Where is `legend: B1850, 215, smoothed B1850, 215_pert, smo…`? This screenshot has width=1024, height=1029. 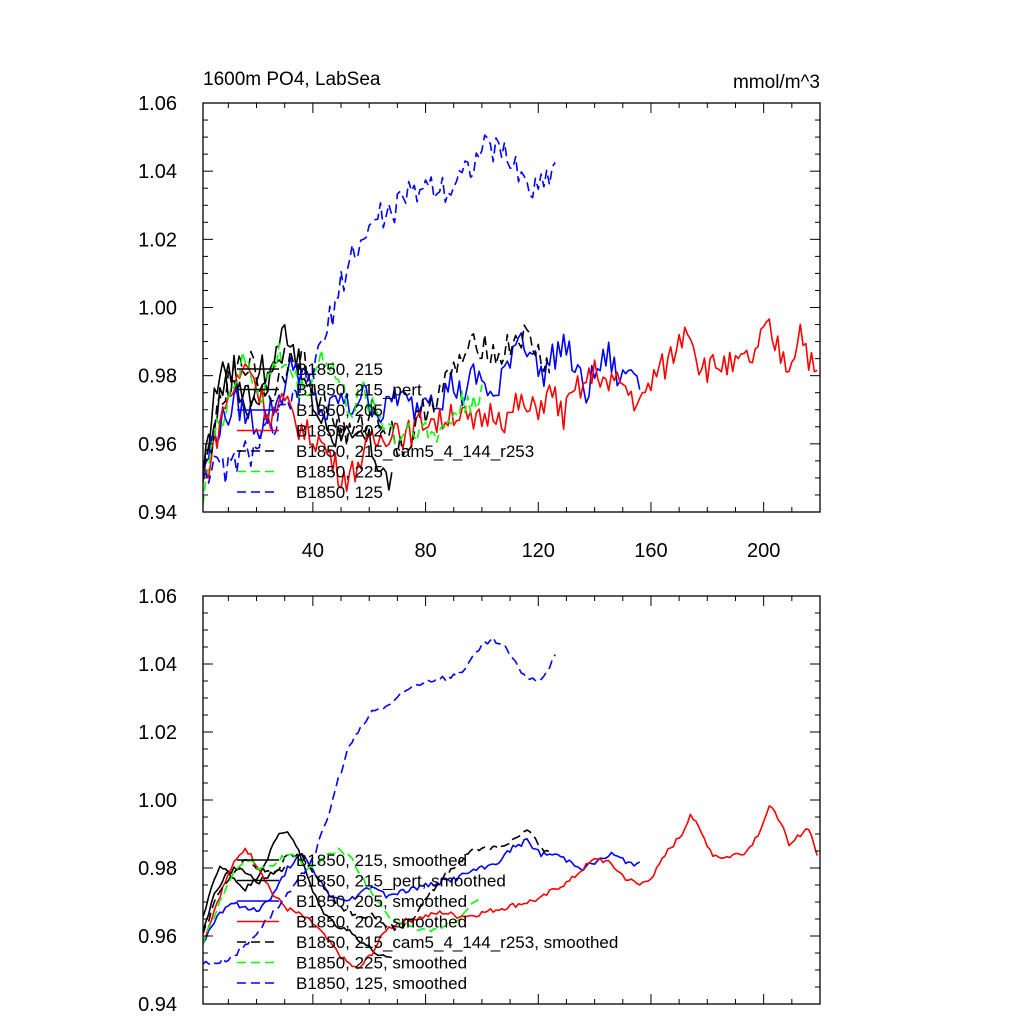
legend: B1850, 215, smoothed B1850, 215_pert, smo… is located at coordinates (427, 922).